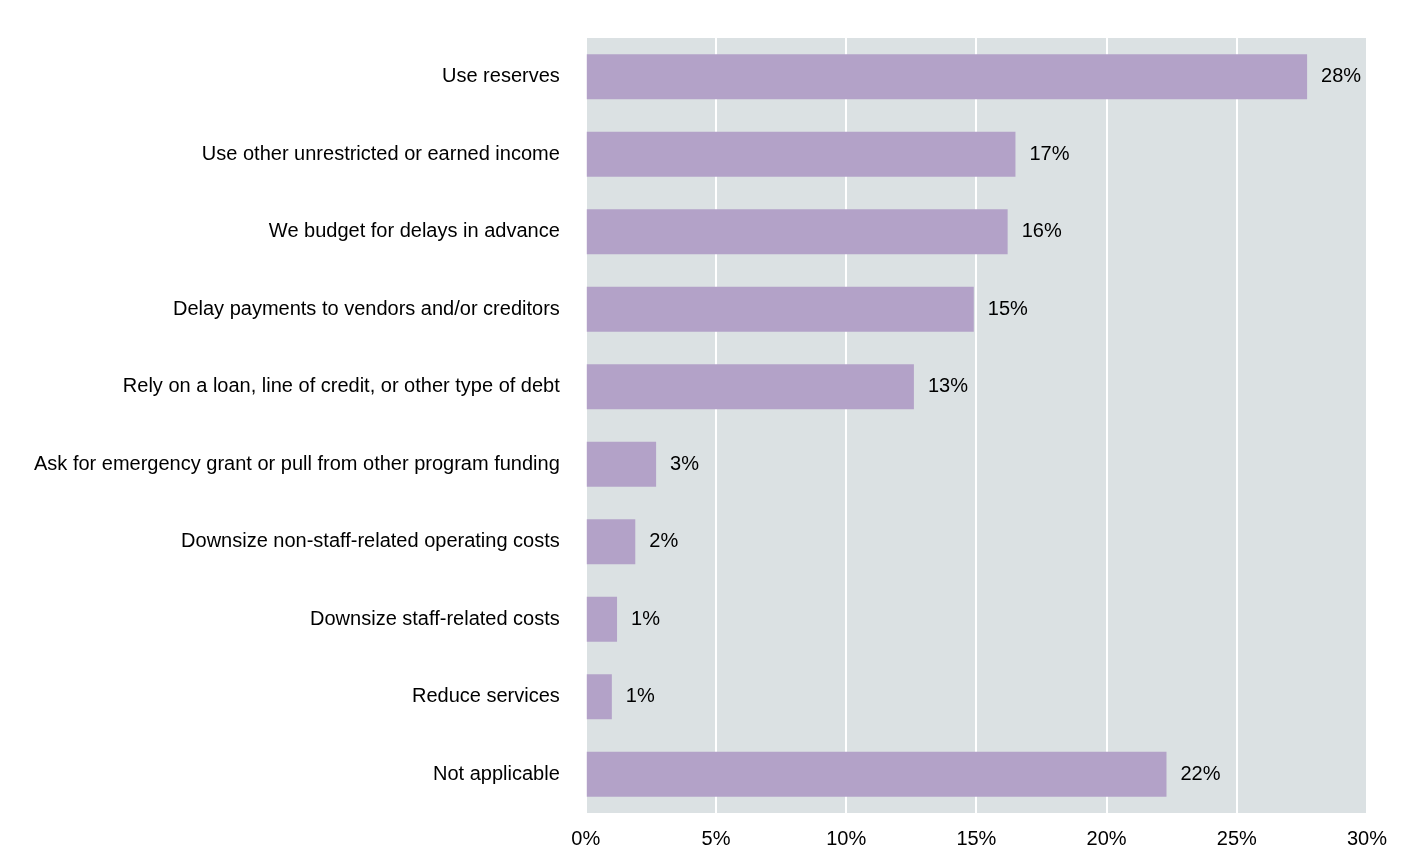 This screenshot has width=1401, height=865. Describe the element at coordinates (370, 540) in the screenshot. I see `y-tick-label: Downsize non-staff-related operating costs` at that location.